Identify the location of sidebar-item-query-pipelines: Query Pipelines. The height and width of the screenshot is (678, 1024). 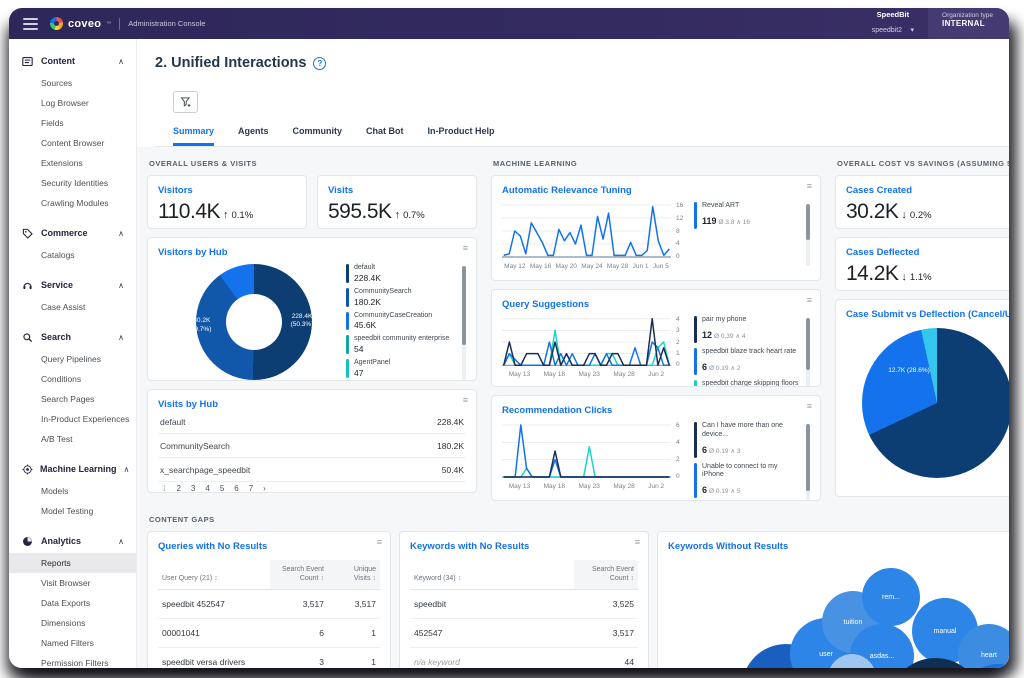
(71, 359).